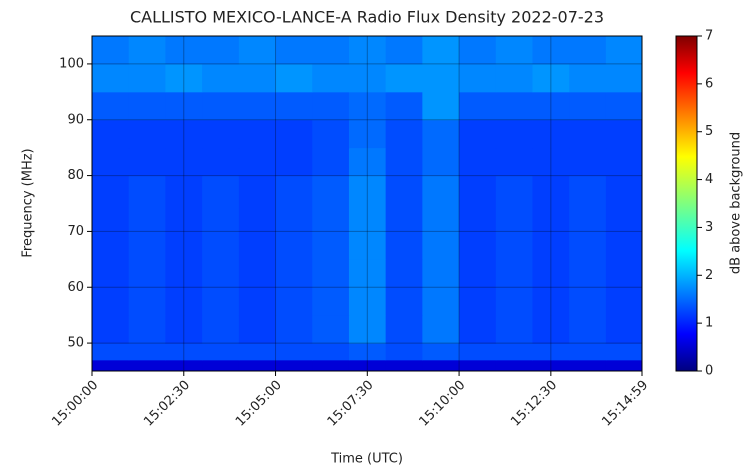 The image size is (746, 468). Describe the element at coordinates (709, 179) in the screenshot. I see `colorbar-tick-label: 4` at that location.